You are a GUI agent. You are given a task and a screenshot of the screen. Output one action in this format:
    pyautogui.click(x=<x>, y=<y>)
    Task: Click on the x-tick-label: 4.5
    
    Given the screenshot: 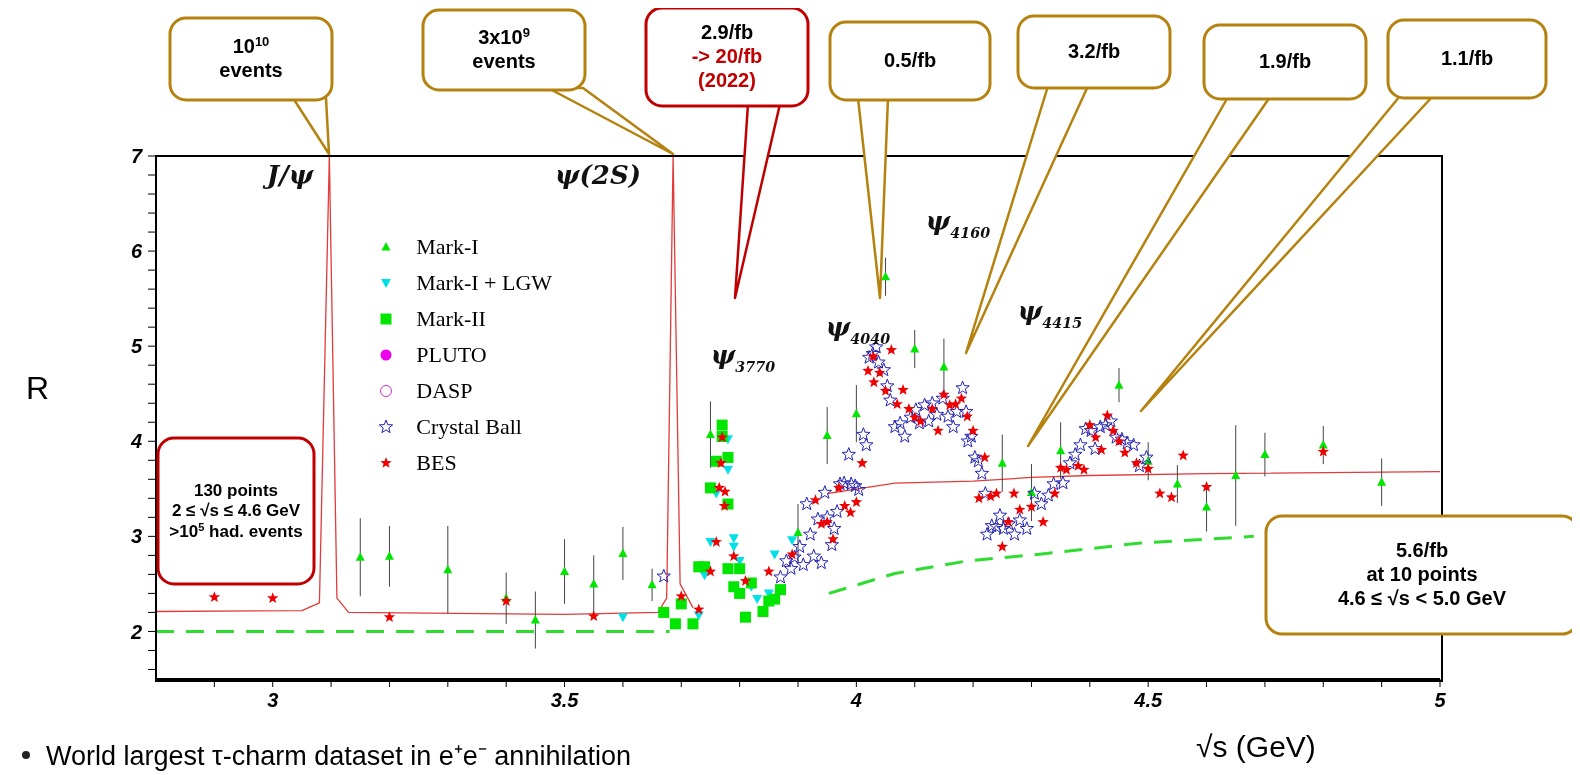 What is the action you would take?
    pyautogui.click(x=1148, y=700)
    